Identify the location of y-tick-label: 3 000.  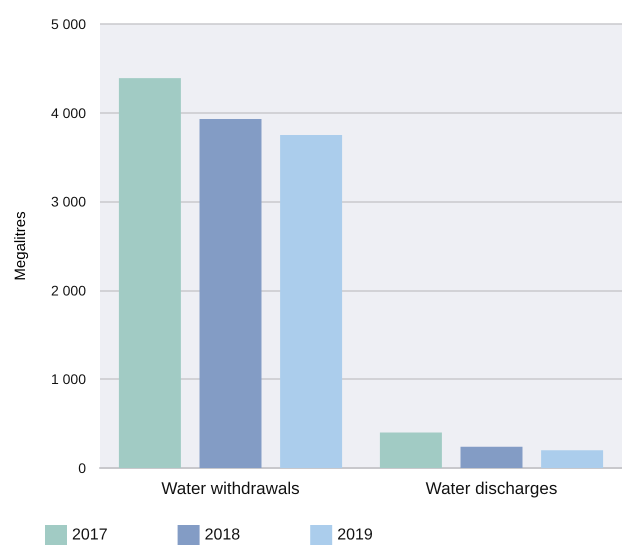
(68, 202).